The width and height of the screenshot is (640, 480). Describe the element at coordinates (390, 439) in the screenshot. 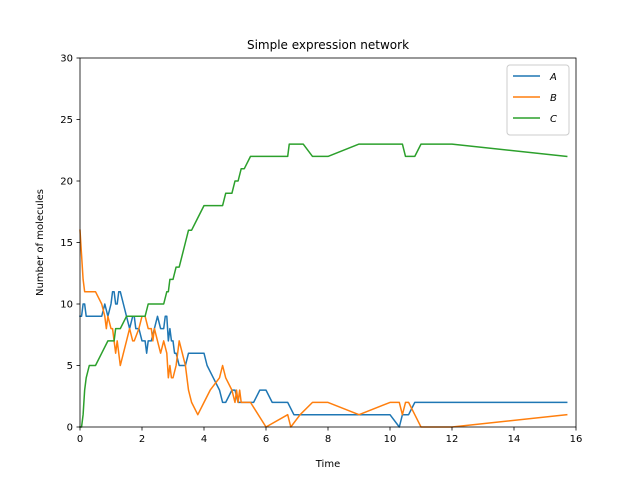

I see `x-tick-label: 10` at that location.